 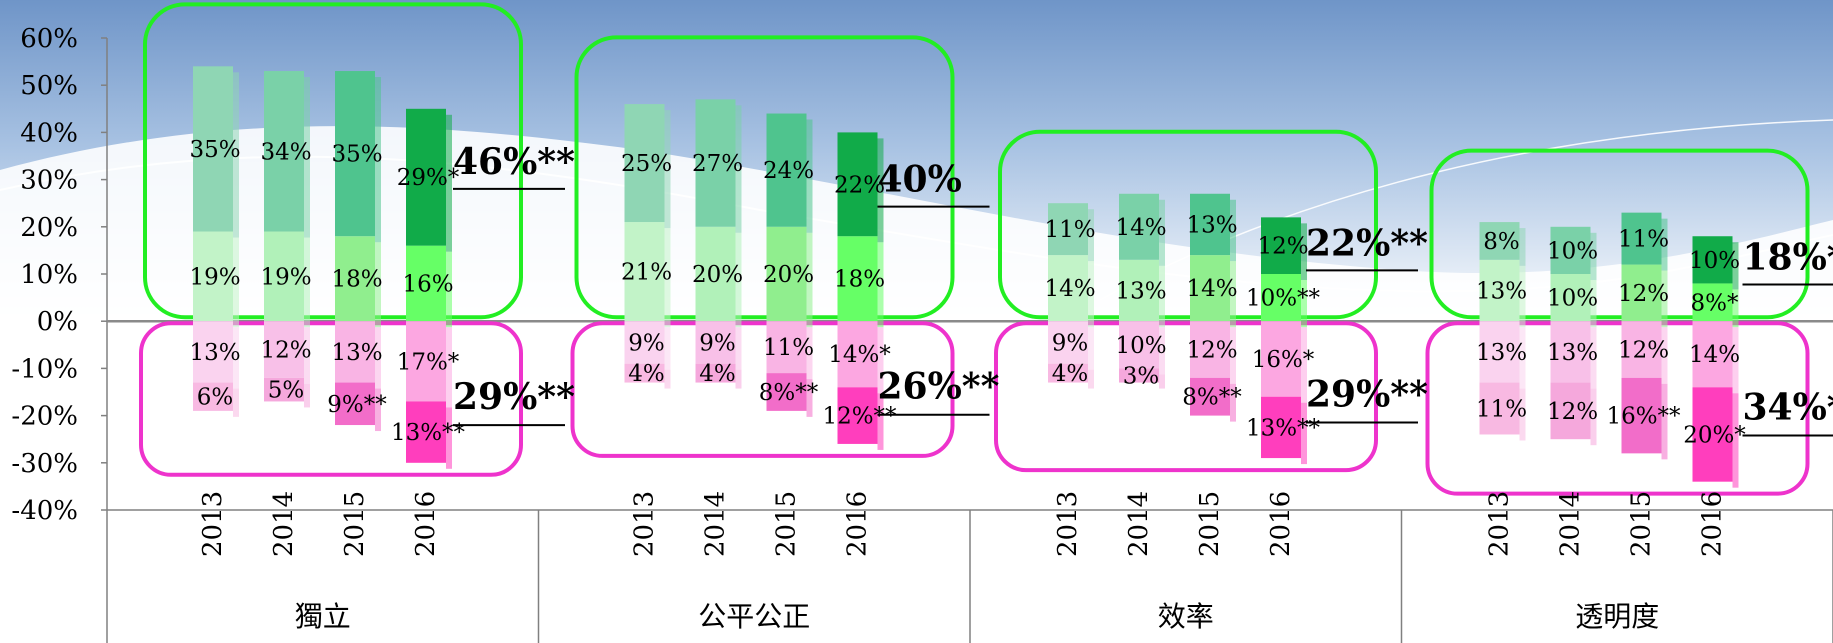 I want to click on bar-segment-positive-inner-label: 21%, so click(x=646, y=273).